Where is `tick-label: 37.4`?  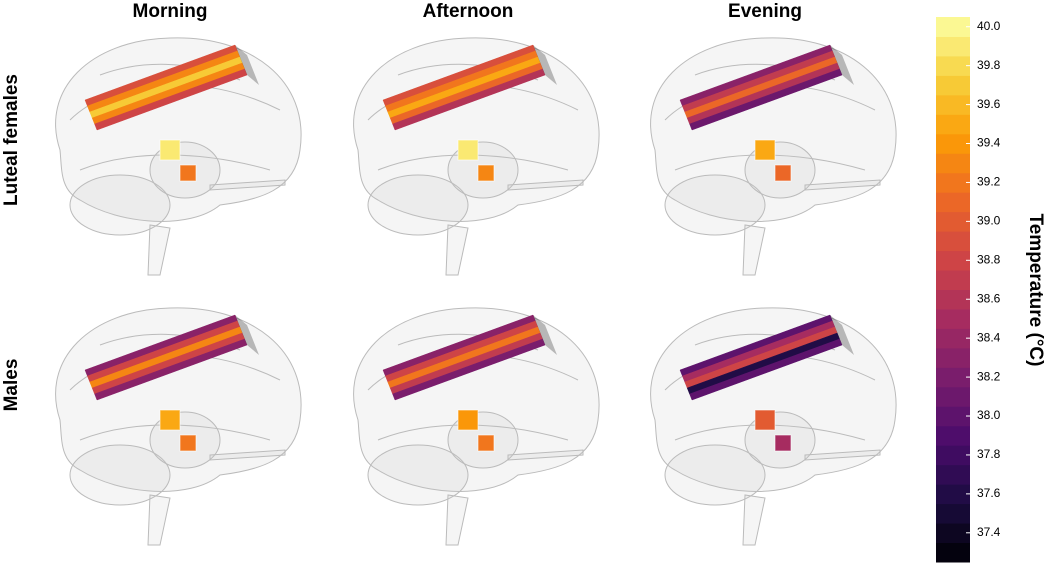
tick-label: 37.4 is located at coordinates (989, 532).